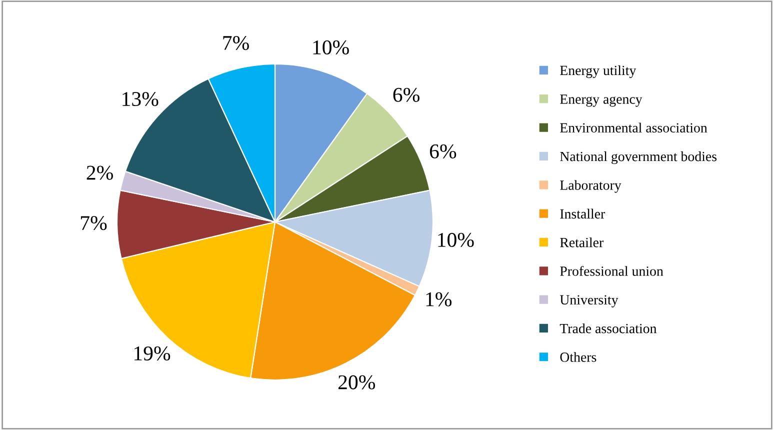  What do you see at coordinates (583, 213) in the screenshot?
I see `legend-label: Installer` at bounding box center [583, 213].